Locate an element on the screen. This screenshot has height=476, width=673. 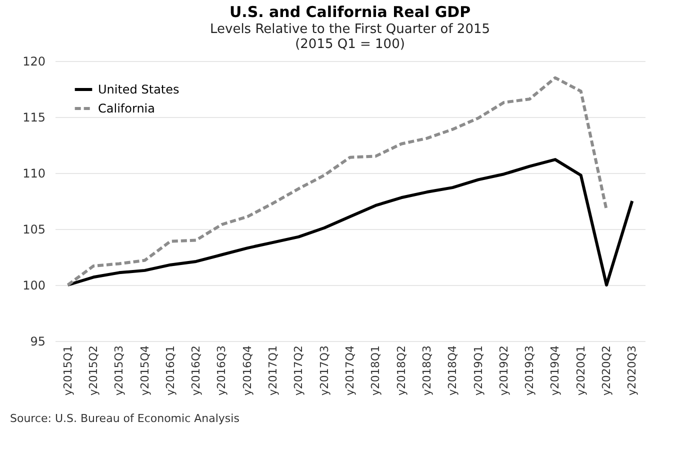
text: (2015 Q1 = 100) is located at coordinates (350, 44).